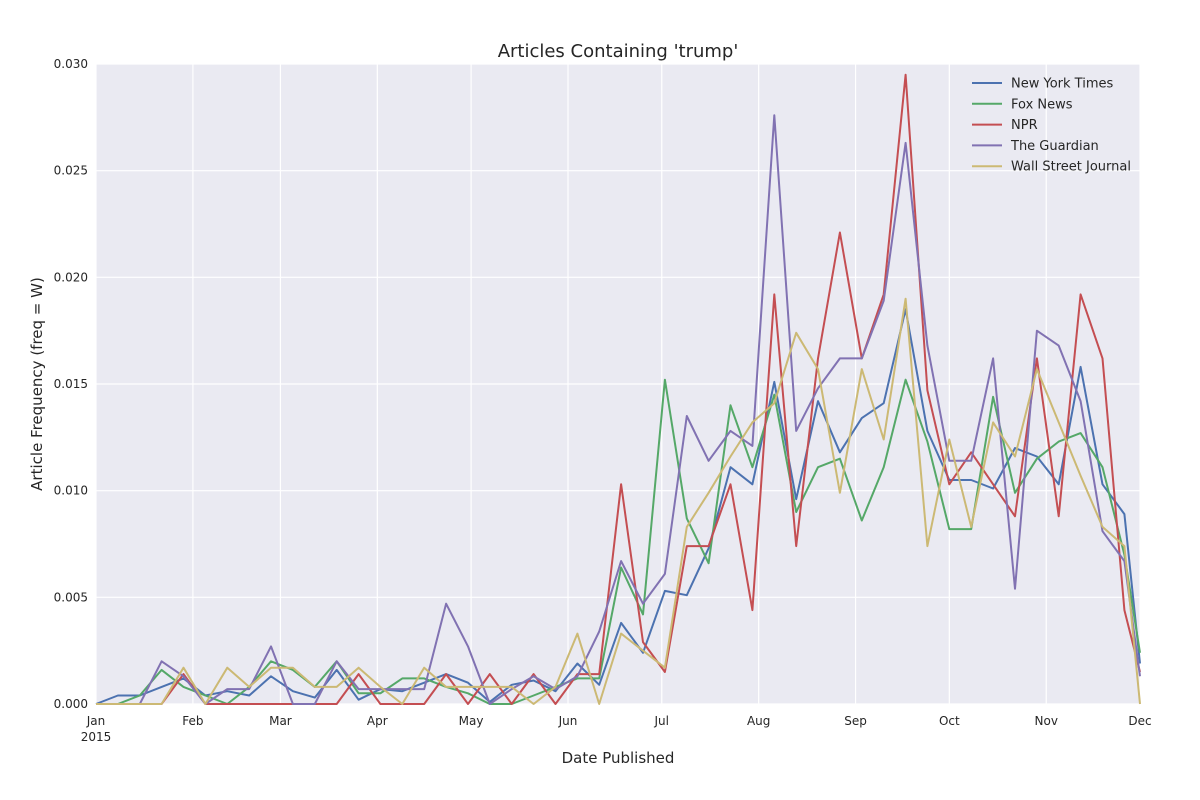 Image resolution: width=1200 pixels, height=800 pixels. I want to click on y-tick-labels: 0.000 0.005 0.010 0.015 0.020 0.025 0.030, so click(71, 384).